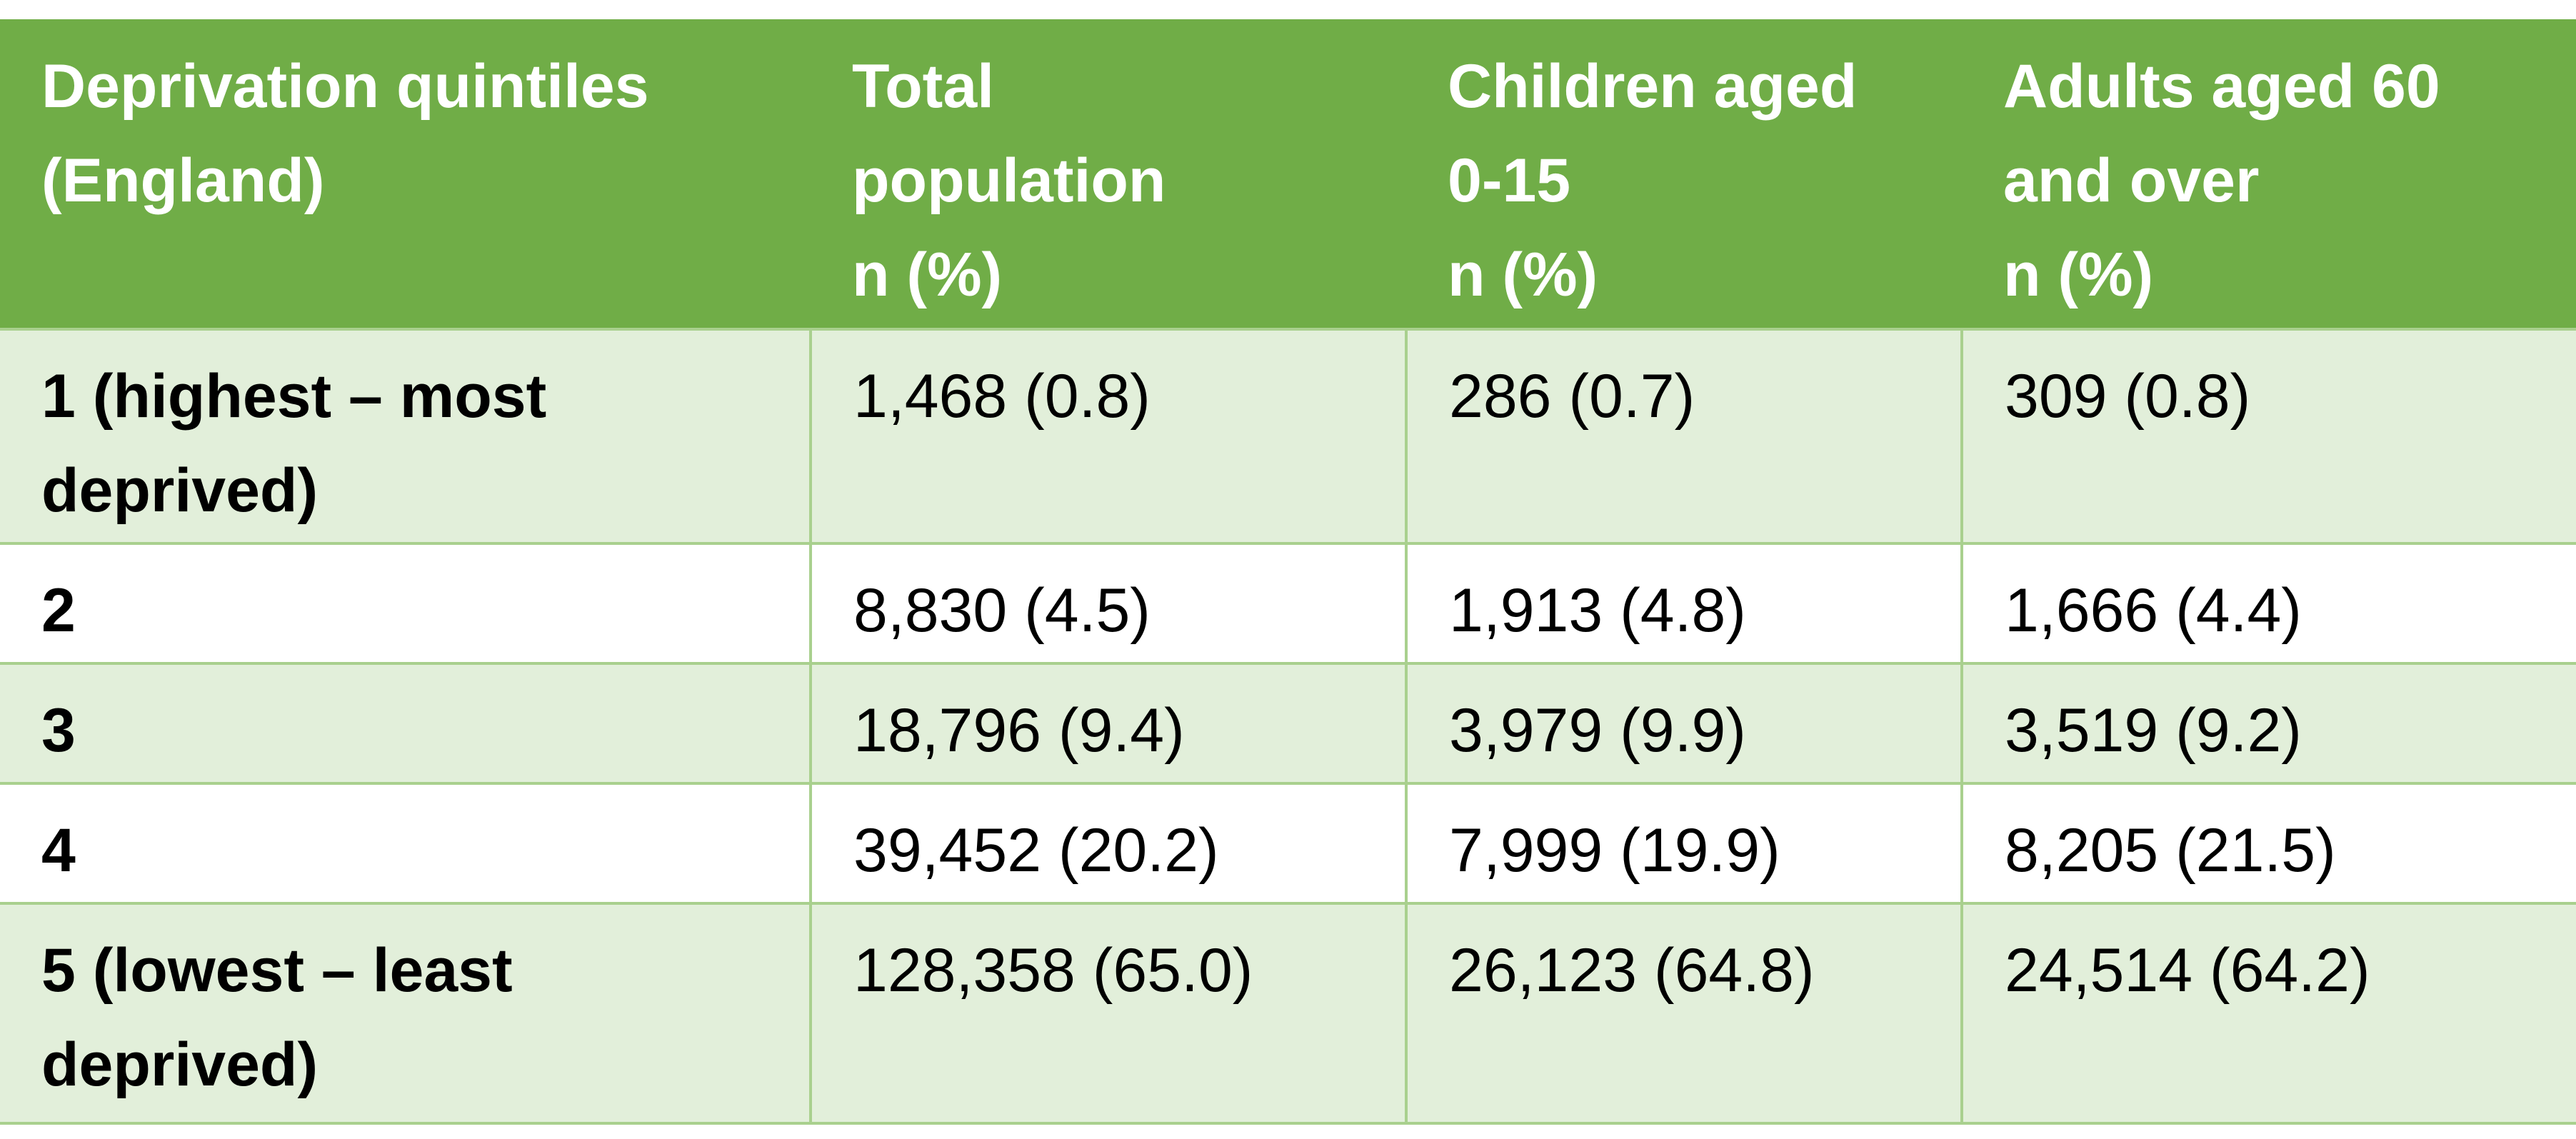 This screenshot has width=2576, height=1139. Describe the element at coordinates (2268, 1013) in the screenshot. I see `cell-adults: 24,514 (64.2)` at that location.